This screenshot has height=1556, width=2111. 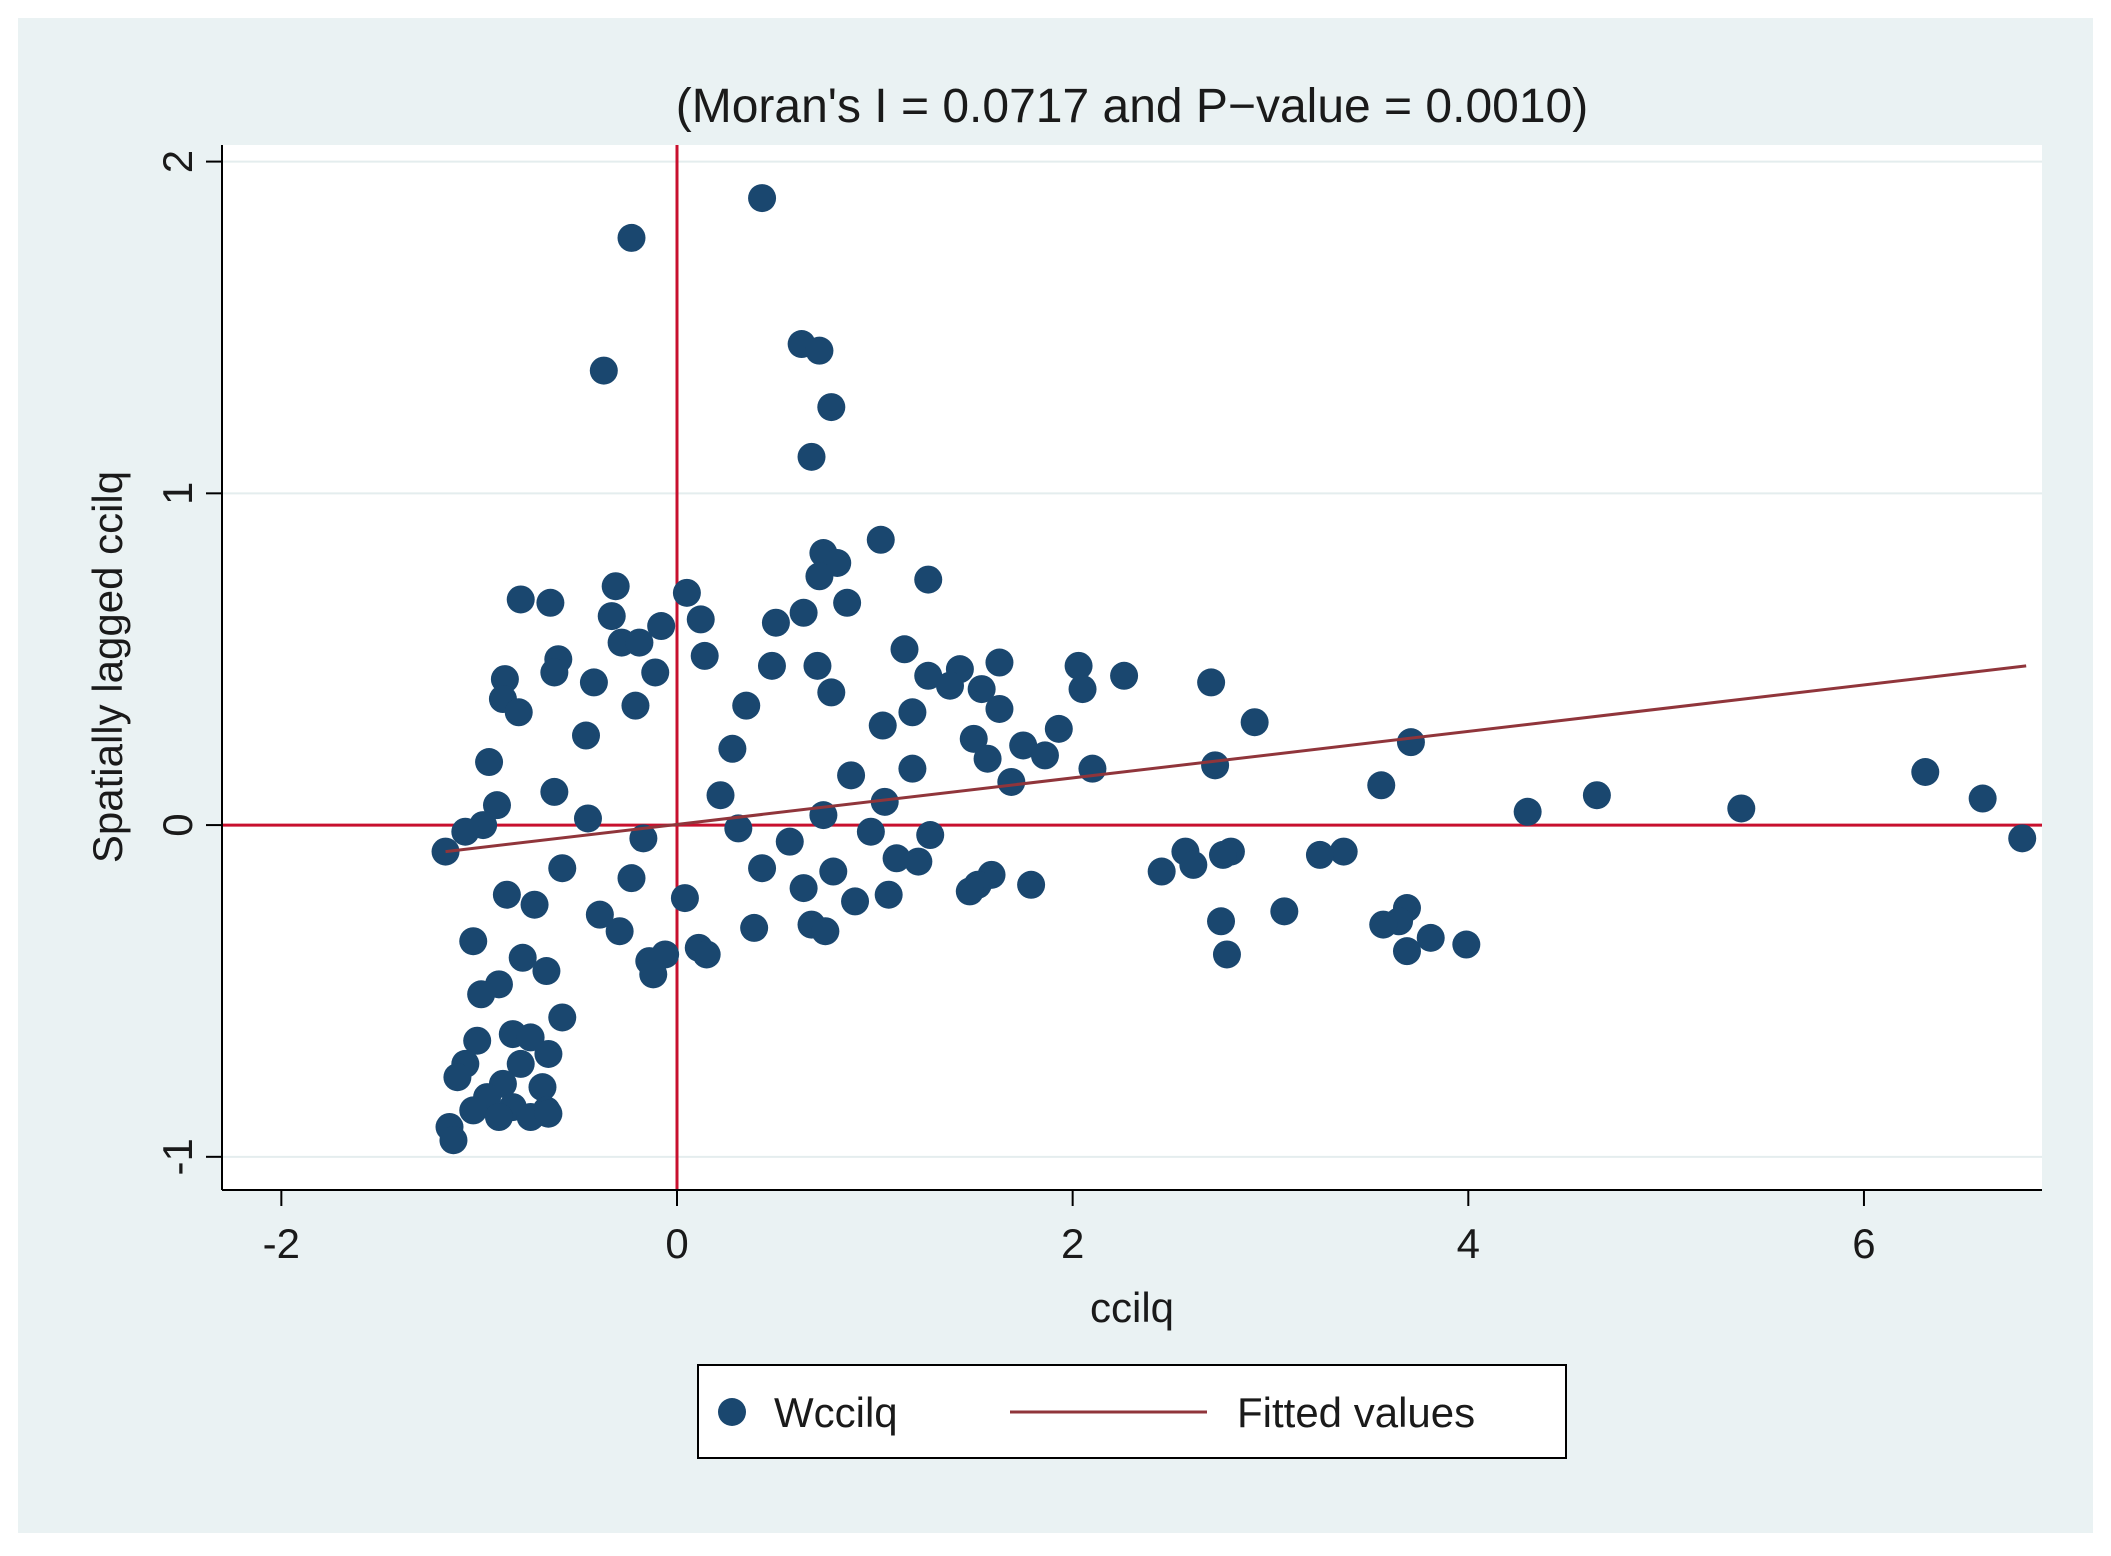 What do you see at coordinates (1236, 759) in the screenshot?
I see `fitted-line` at bounding box center [1236, 759].